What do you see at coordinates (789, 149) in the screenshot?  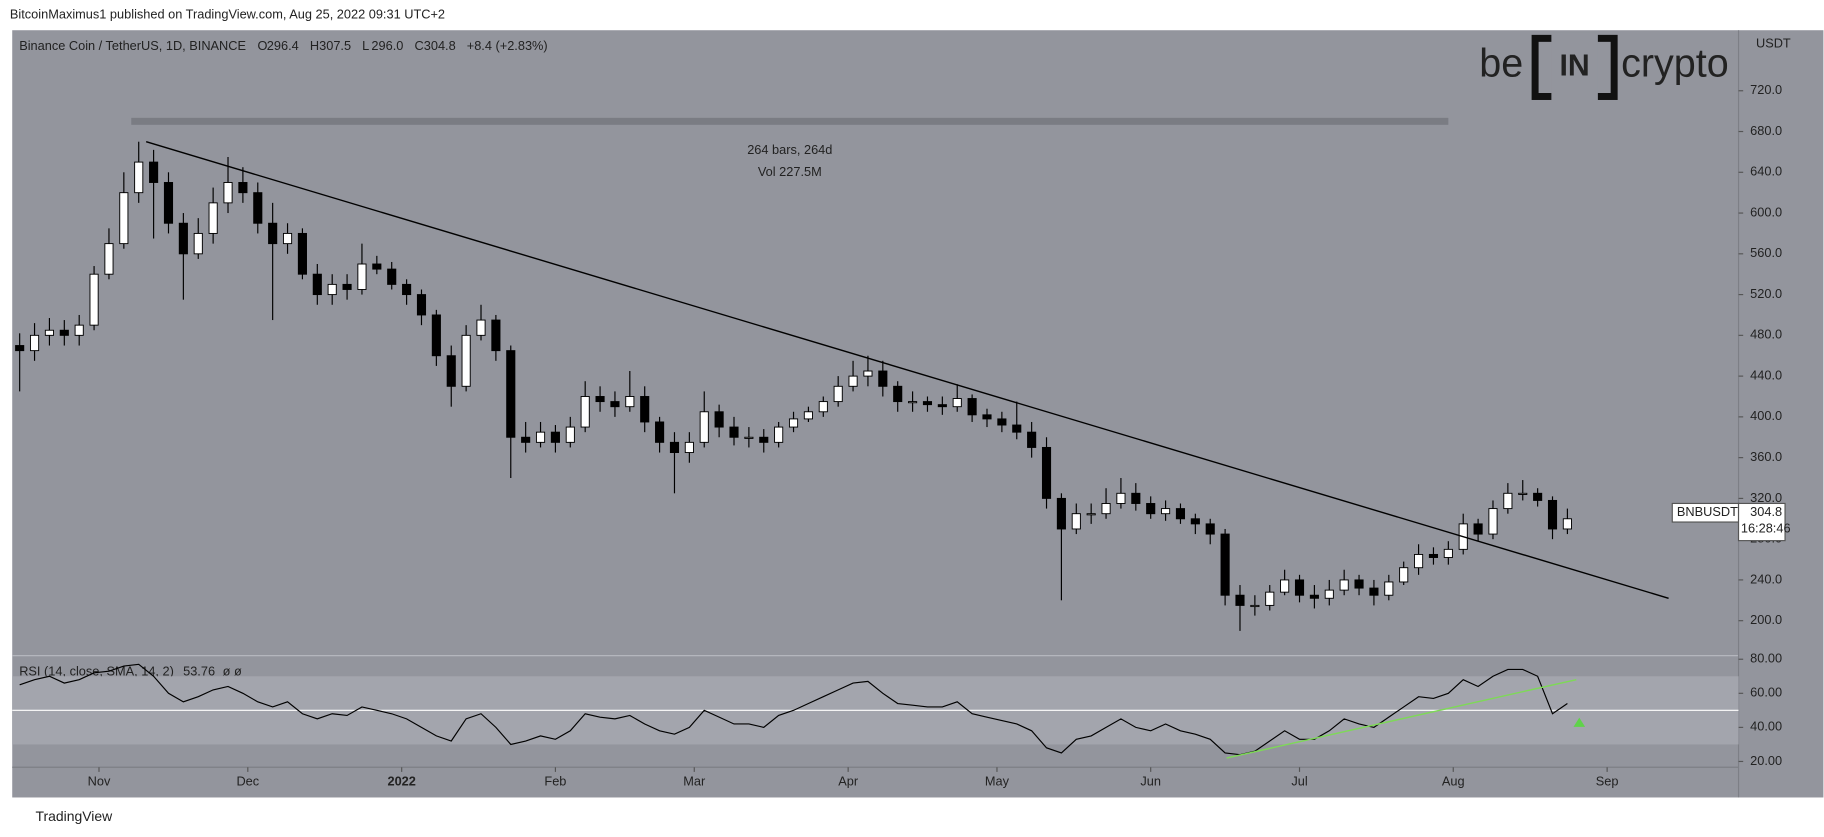 I see `measure-label: 264 bars, 264d` at bounding box center [789, 149].